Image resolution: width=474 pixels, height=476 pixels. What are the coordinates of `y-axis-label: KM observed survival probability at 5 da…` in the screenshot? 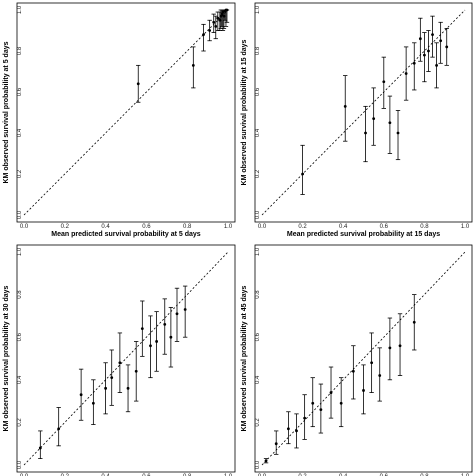 It's located at (6, 112).